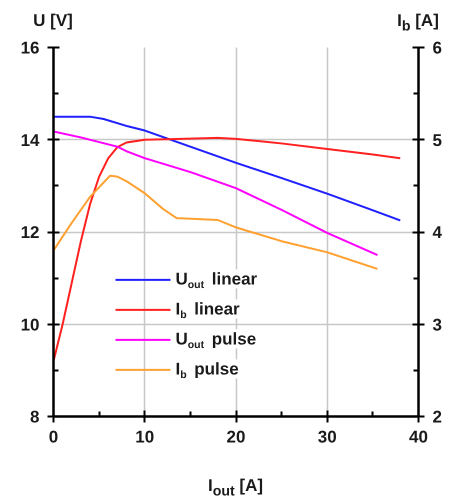 This screenshot has height=503, width=450. Describe the element at coordinates (236, 437) in the screenshot. I see `x-tick-label: 20` at that location.